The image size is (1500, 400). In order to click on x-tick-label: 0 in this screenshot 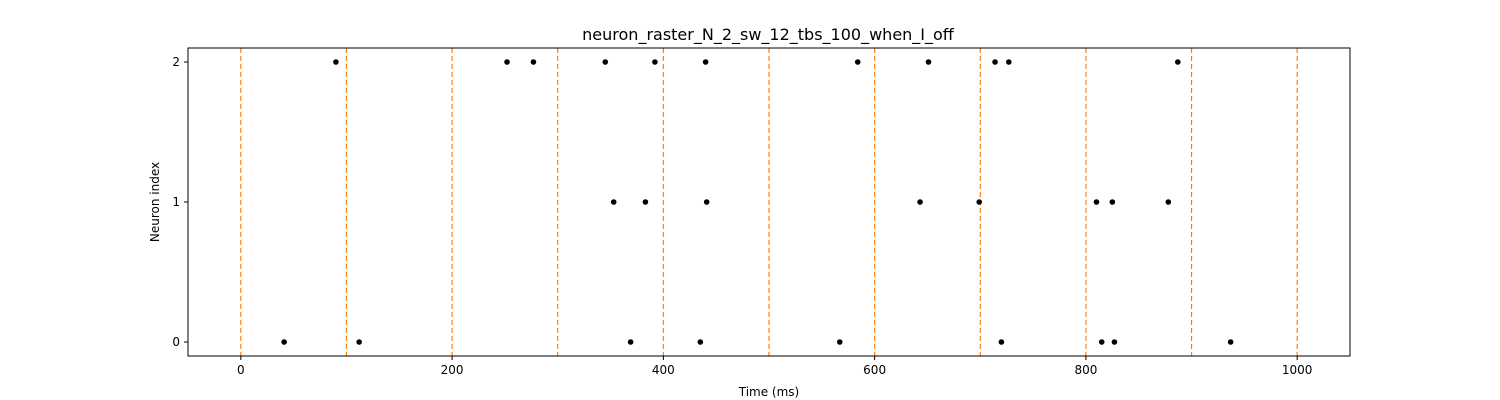, I will do `click(241, 370)`.